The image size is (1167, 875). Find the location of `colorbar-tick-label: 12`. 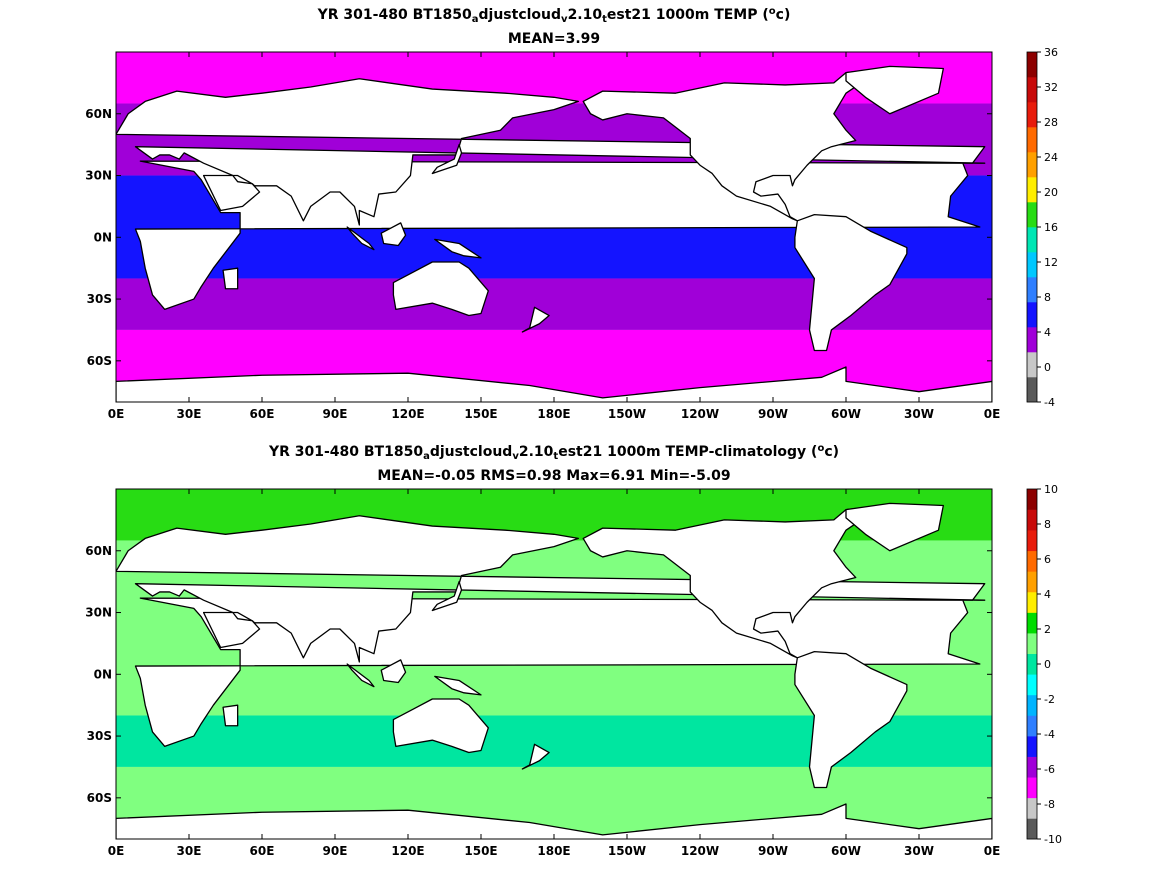

colorbar-tick-label: 12 is located at coordinates (1051, 262).